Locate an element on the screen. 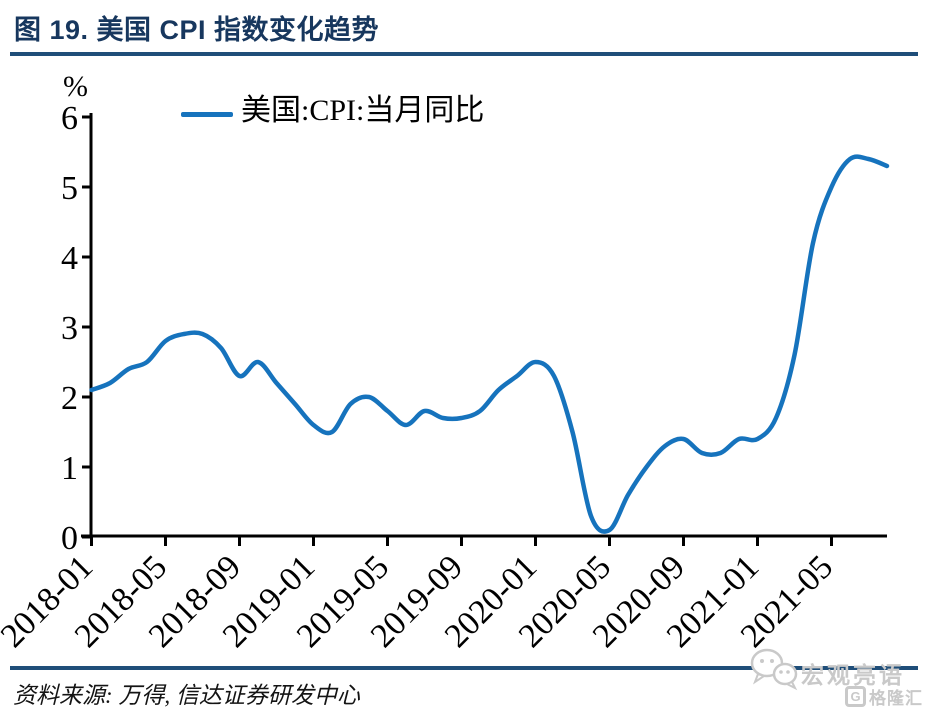 The height and width of the screenshot is (711, 927). wechat-account-watermark: 宏观亮语 is located at coordinates (853, 675).